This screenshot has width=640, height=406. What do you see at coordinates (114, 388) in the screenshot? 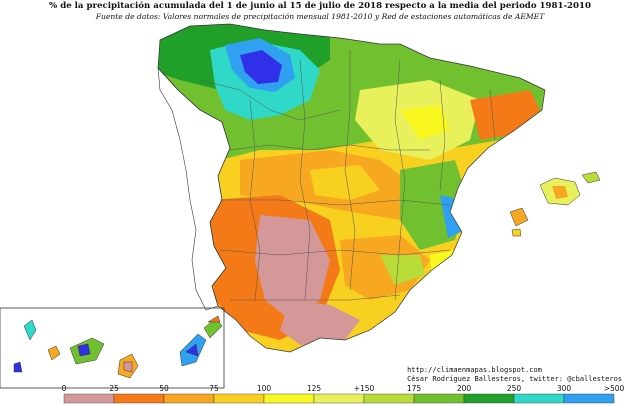
I see `legend-tick-label: 25` at bounding box center [114, 388].